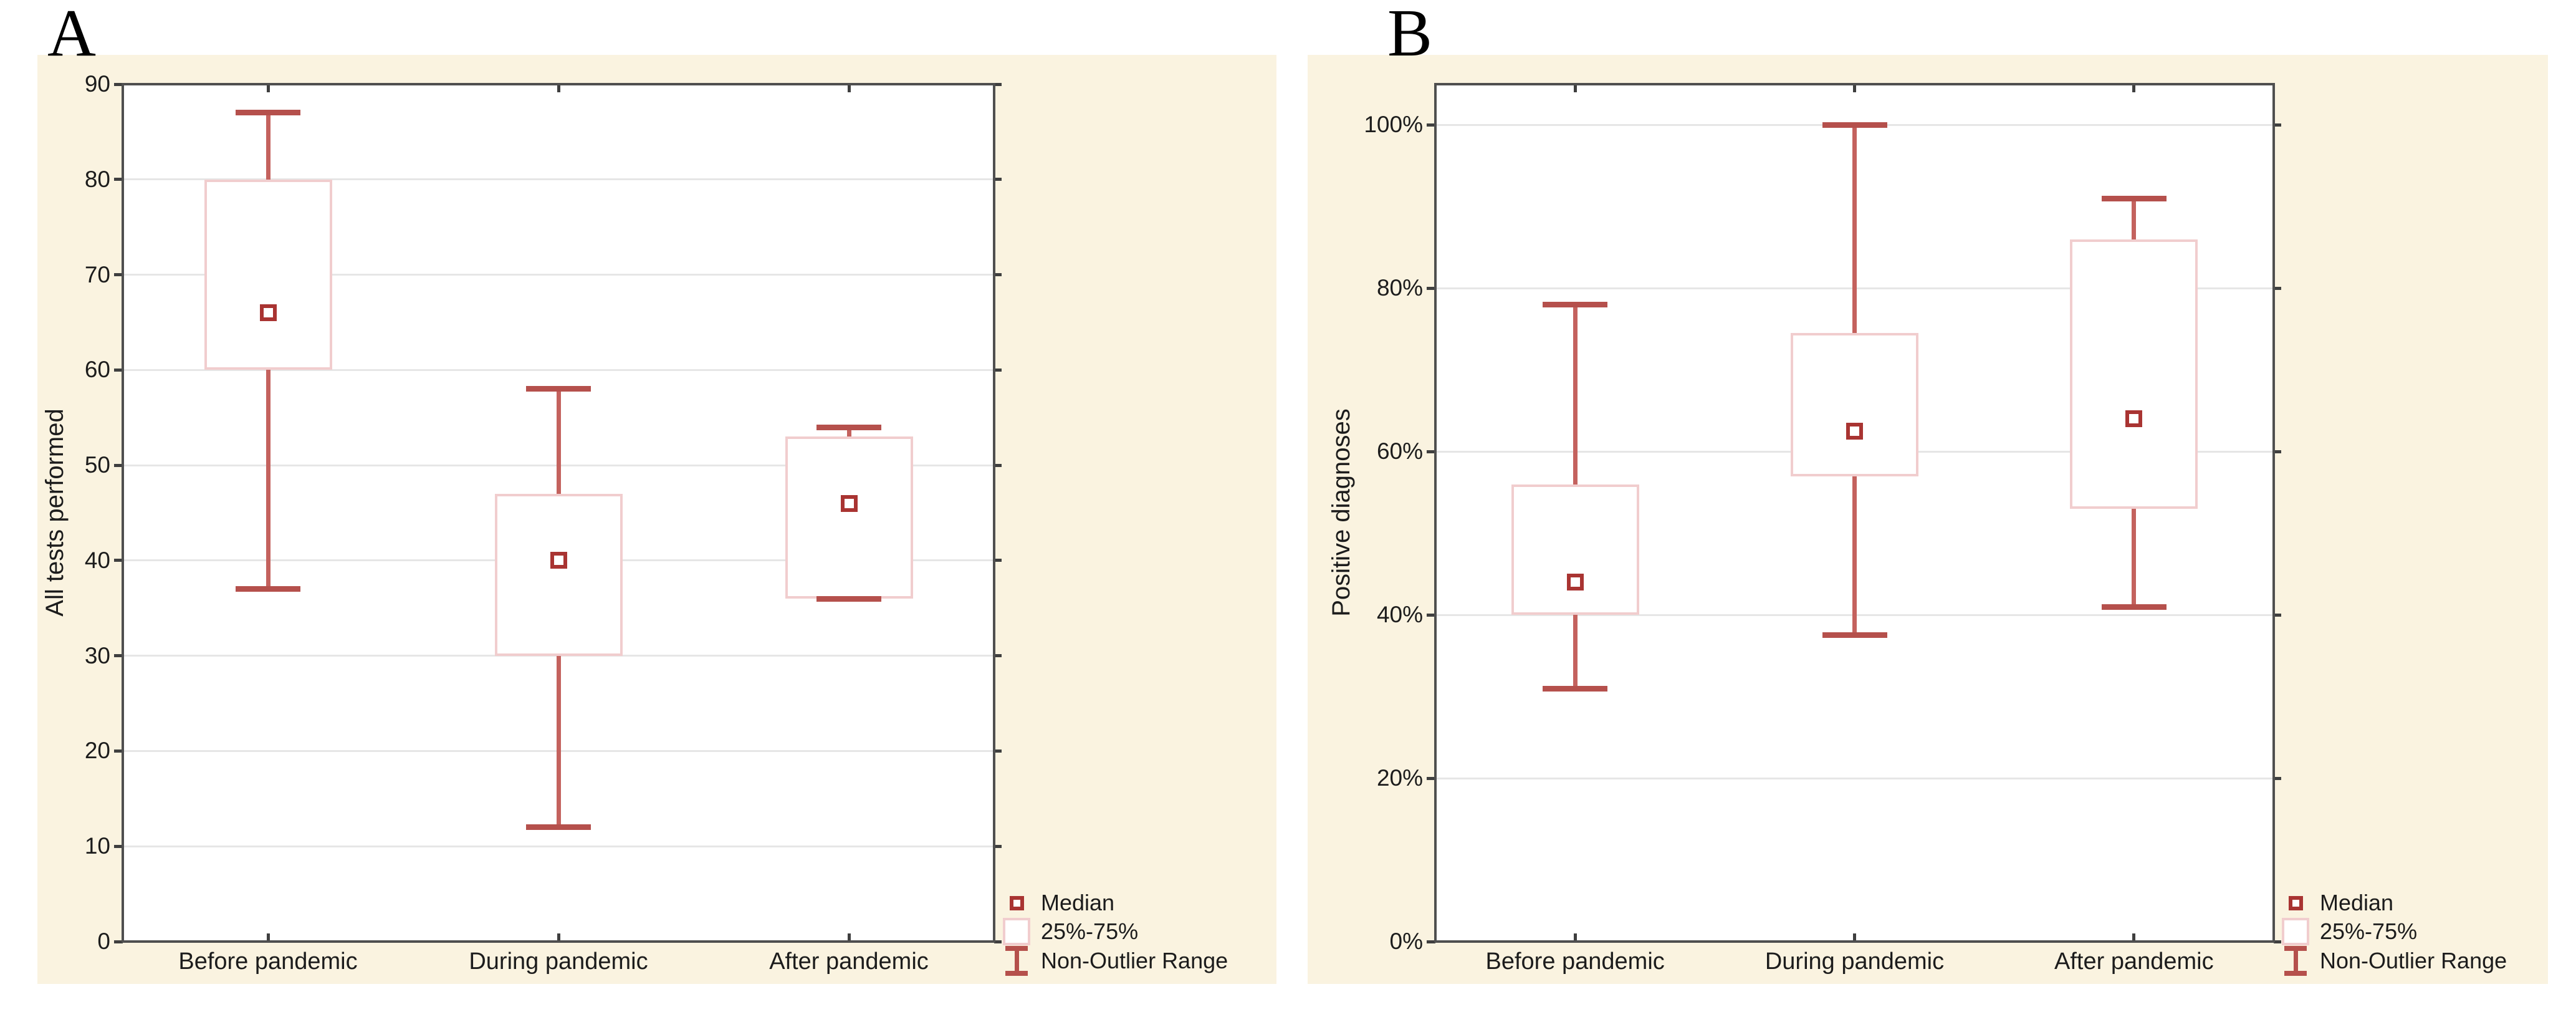  What do you see at coordinates (1341, 512) in the screenshot?
I see `y-axis-title: Positive diagnoses` at bounding box center [1341, 512].